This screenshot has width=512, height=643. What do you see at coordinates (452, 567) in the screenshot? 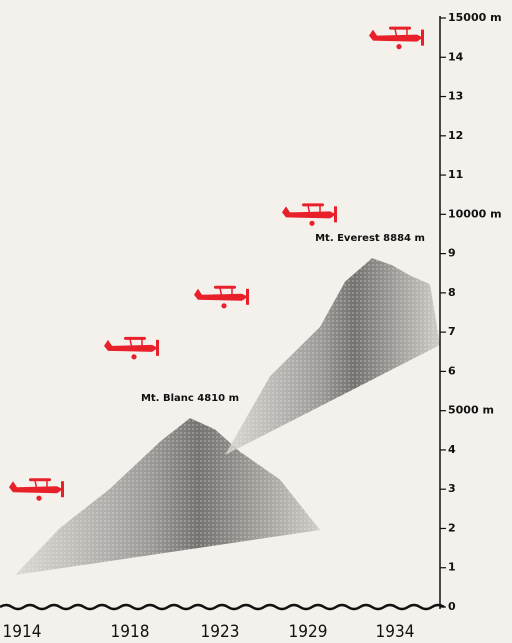
I see `y-tick-label: 1` at bounding box center [452, 567].